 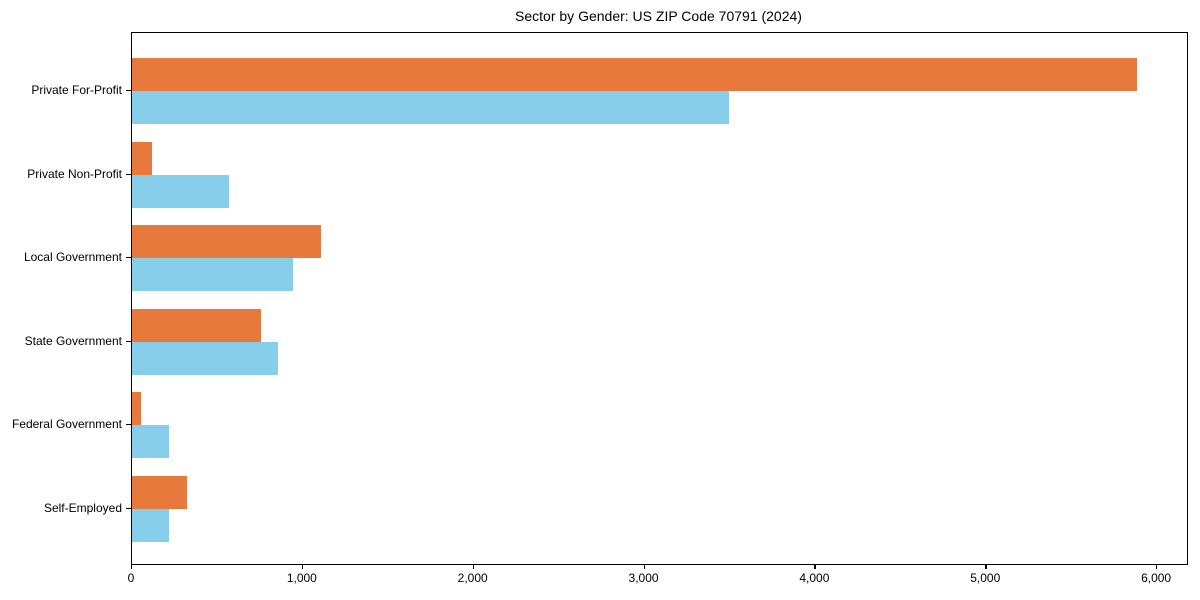 What do you see at coordinates (74, 173) in the screenshot?
I see `y-tick-label: Private Non-Profit` at bounding box center [74, 173].